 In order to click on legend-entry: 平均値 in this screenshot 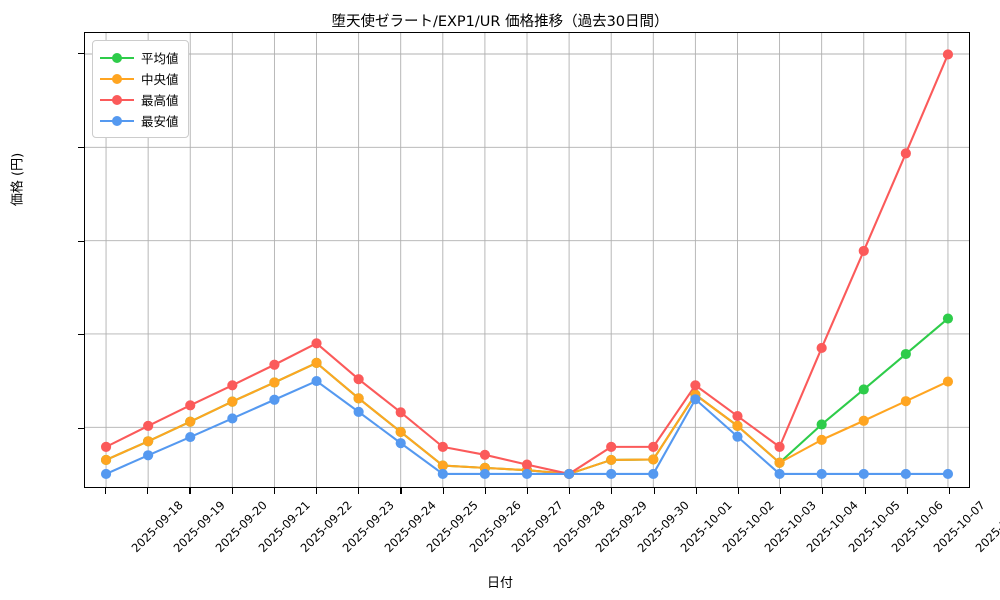, I will do `click(139, 57)`.